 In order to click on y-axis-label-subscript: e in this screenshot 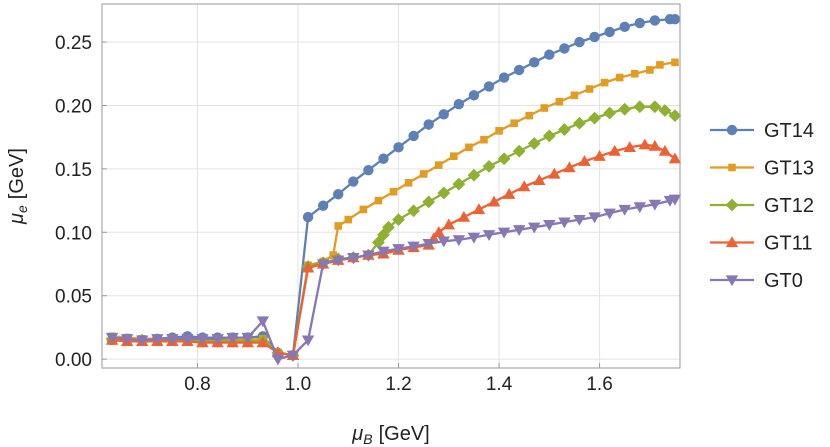, I will do `click(22, 209)`.